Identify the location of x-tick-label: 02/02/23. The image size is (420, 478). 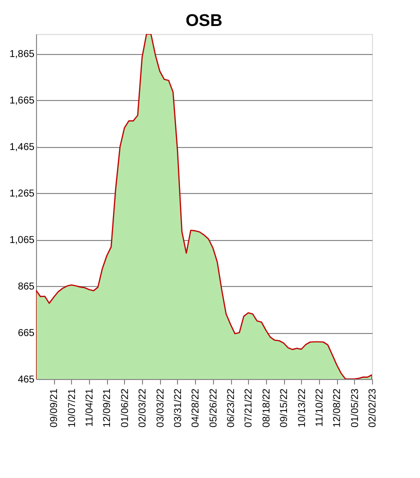
(373, 408).